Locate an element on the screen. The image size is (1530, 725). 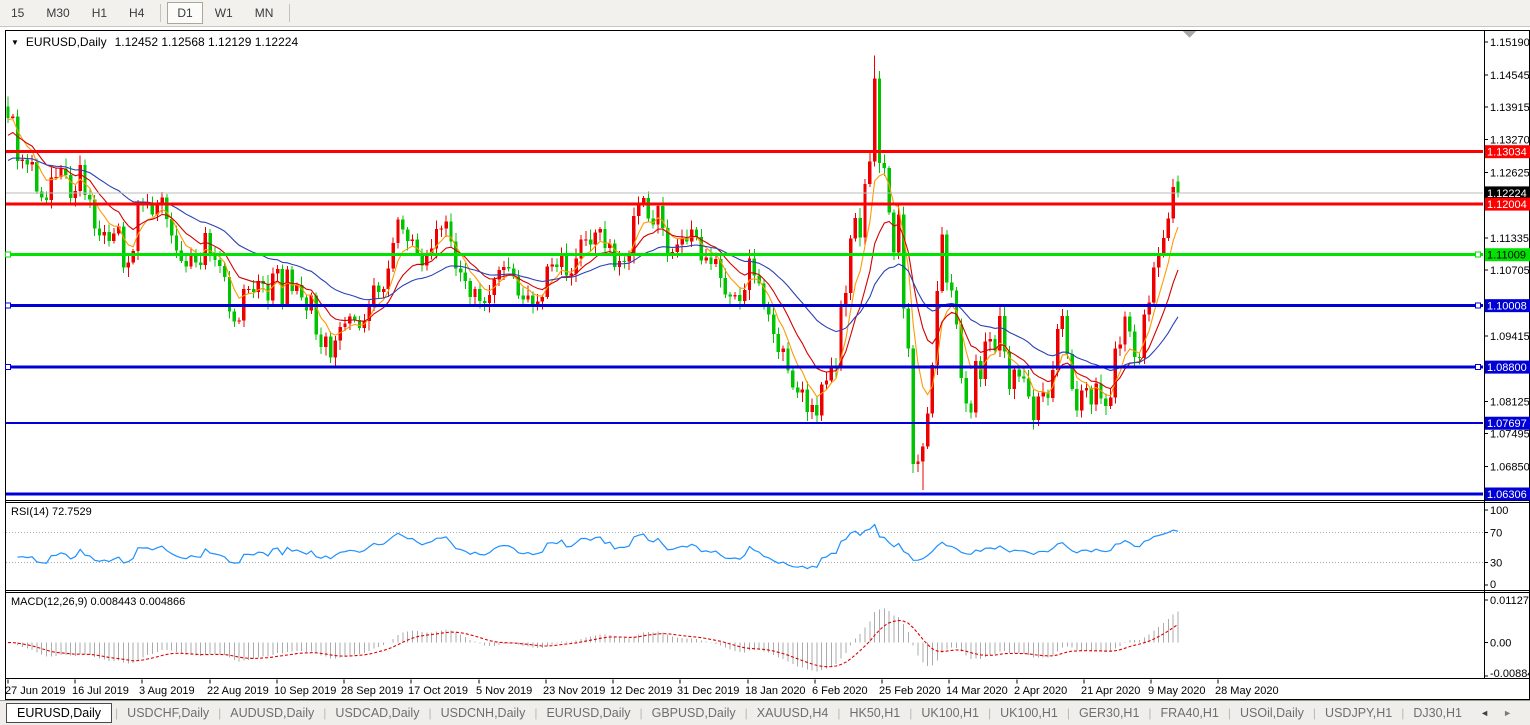
svg-text: 1.10008 is located at coordinates (1507, 307).